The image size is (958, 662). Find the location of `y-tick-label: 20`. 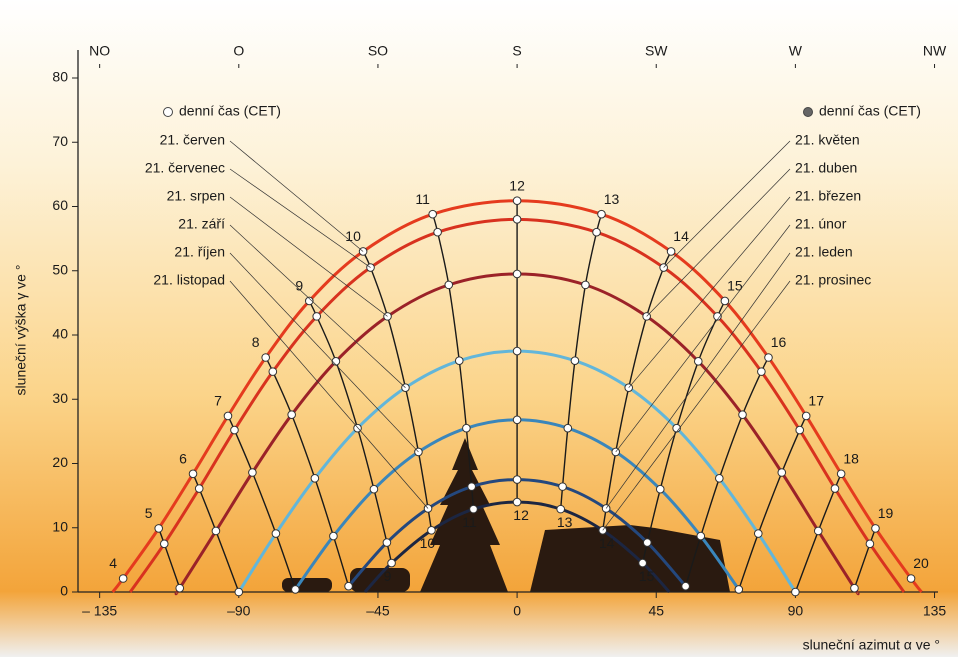

y-tick-label: 20 is located at coordinates (60, 462).